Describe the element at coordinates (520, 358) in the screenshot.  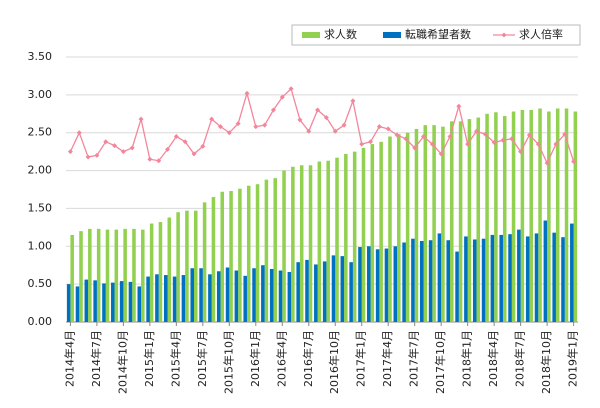
I see `x-tick-label: 2018年7月` at that location.